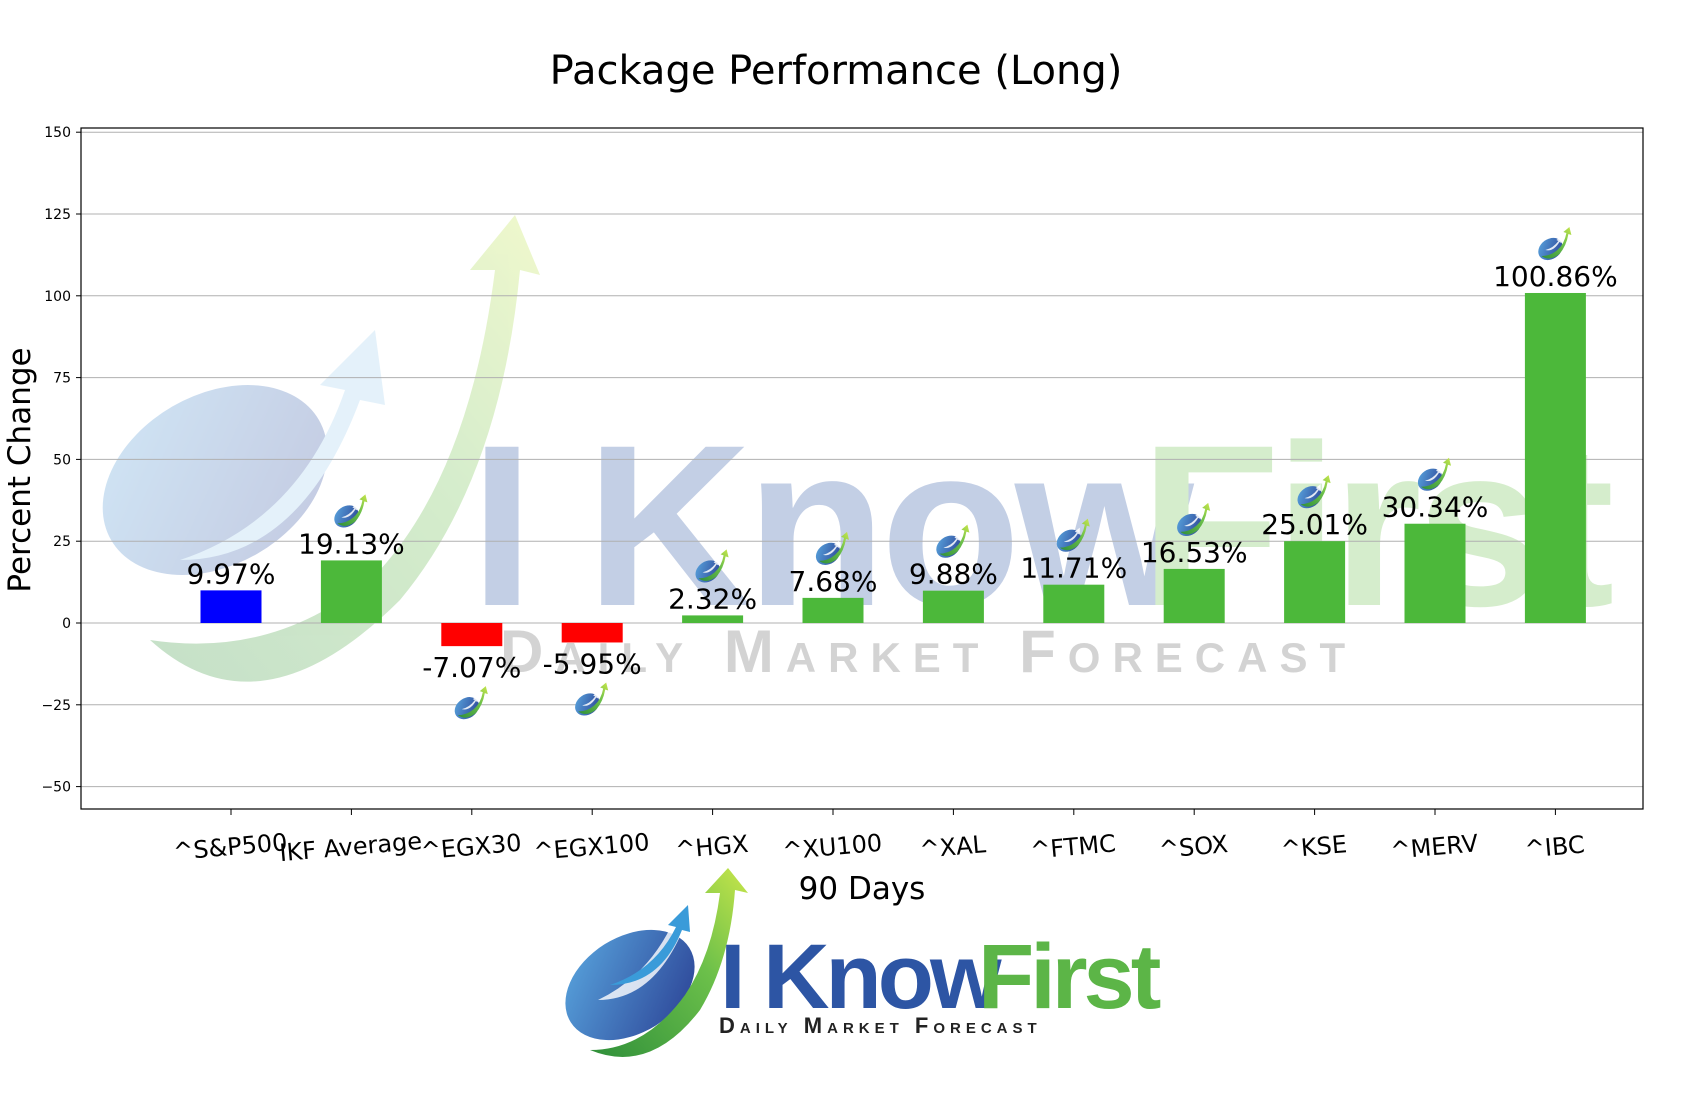 The width and height of the screenshot is (1691, 1095). What do you see at coordinates (1555, 276) in the screenshot?
I see `data-label: 100.86%` at bounding box center [1555, 276].